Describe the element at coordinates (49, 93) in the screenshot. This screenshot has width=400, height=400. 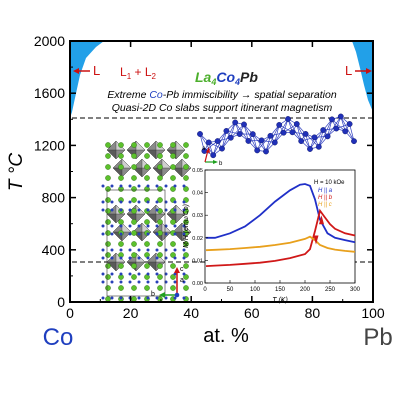
I see `y-tick-label: 1600` at that location.